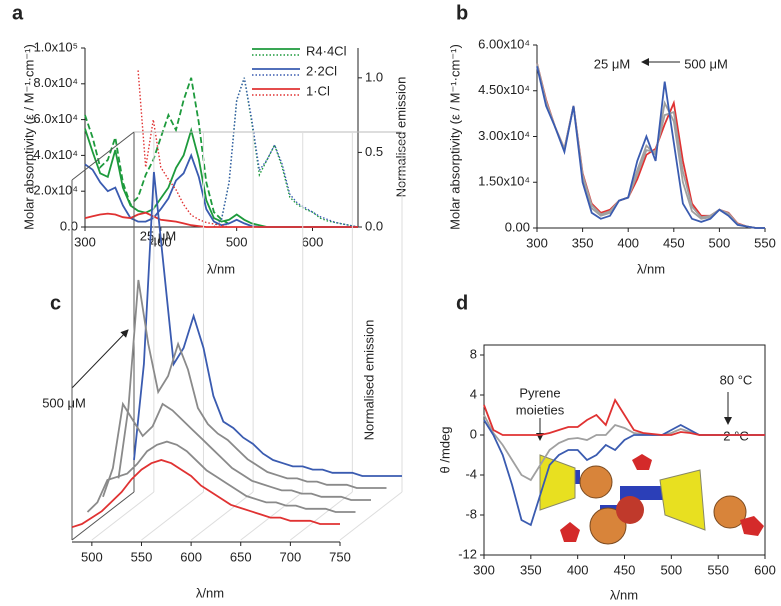 The width and height of the screenshot is (781, 606). I want to click on arrow, so click(100, 359).